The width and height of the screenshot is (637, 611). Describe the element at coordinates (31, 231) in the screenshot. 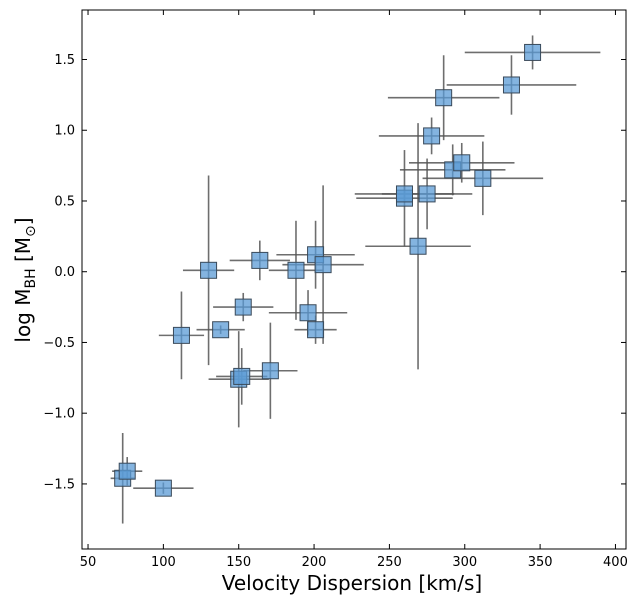

I see `y-axis-label-unit-symbol: ⊙` at that location.